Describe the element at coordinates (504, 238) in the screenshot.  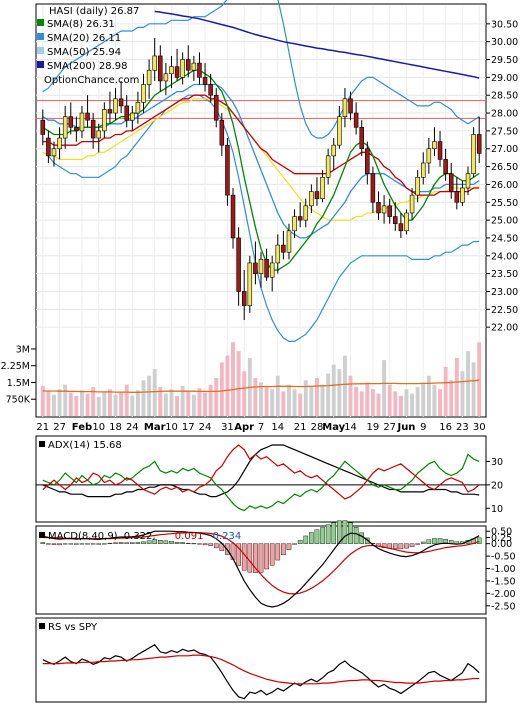
I see `price-tick-label: 24.50` at that location.